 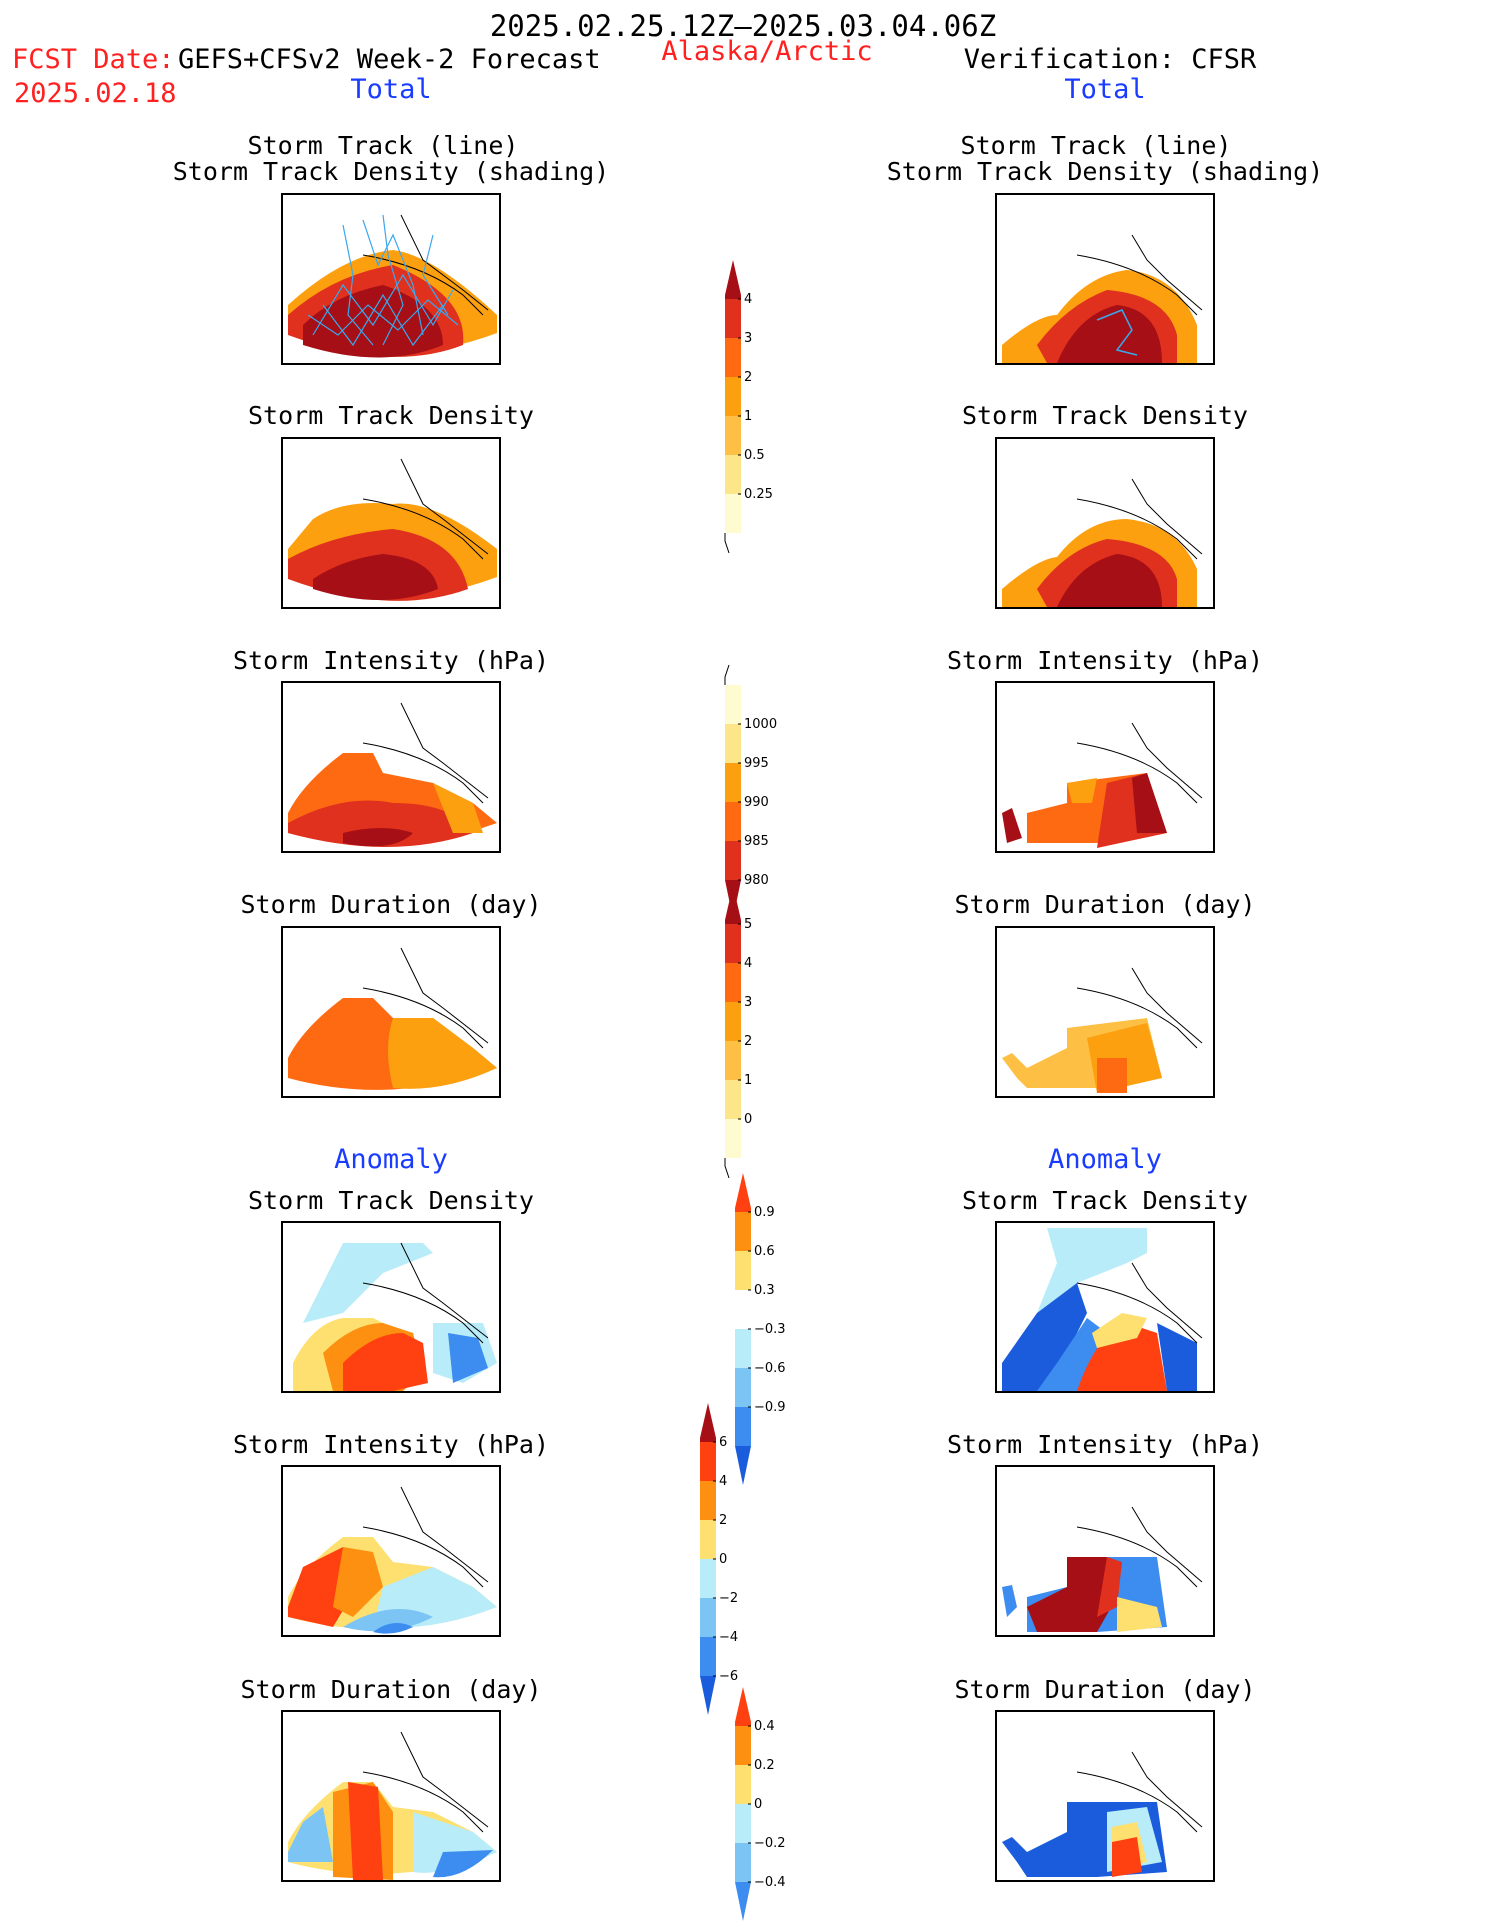 I want to click on left-anomaly-label: Anomaly, so click(x=391, y=1159).